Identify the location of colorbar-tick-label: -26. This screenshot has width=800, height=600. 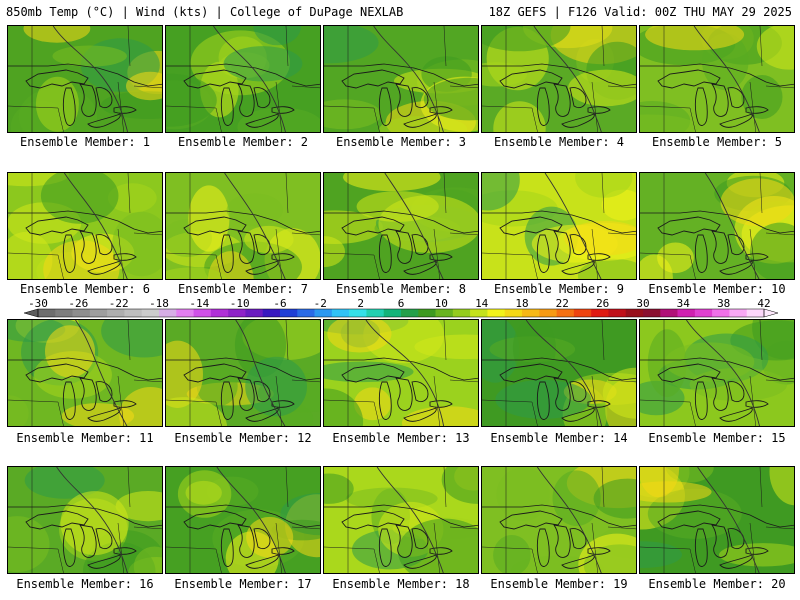
(78, 303).